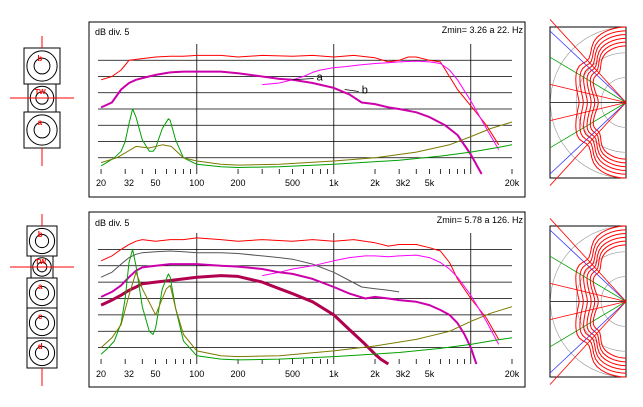  Describe the element at coordinates (320, 78) in the screenshot. I see `curve-annotation-label: a` at that location.